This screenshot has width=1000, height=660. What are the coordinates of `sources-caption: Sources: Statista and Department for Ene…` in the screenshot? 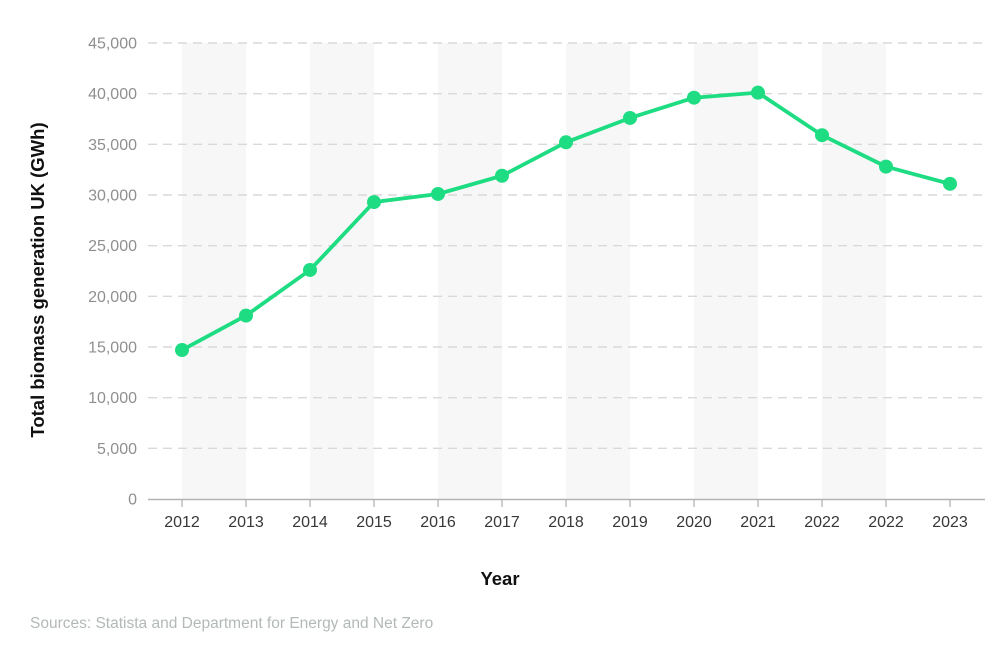 It's located at (231, 623).